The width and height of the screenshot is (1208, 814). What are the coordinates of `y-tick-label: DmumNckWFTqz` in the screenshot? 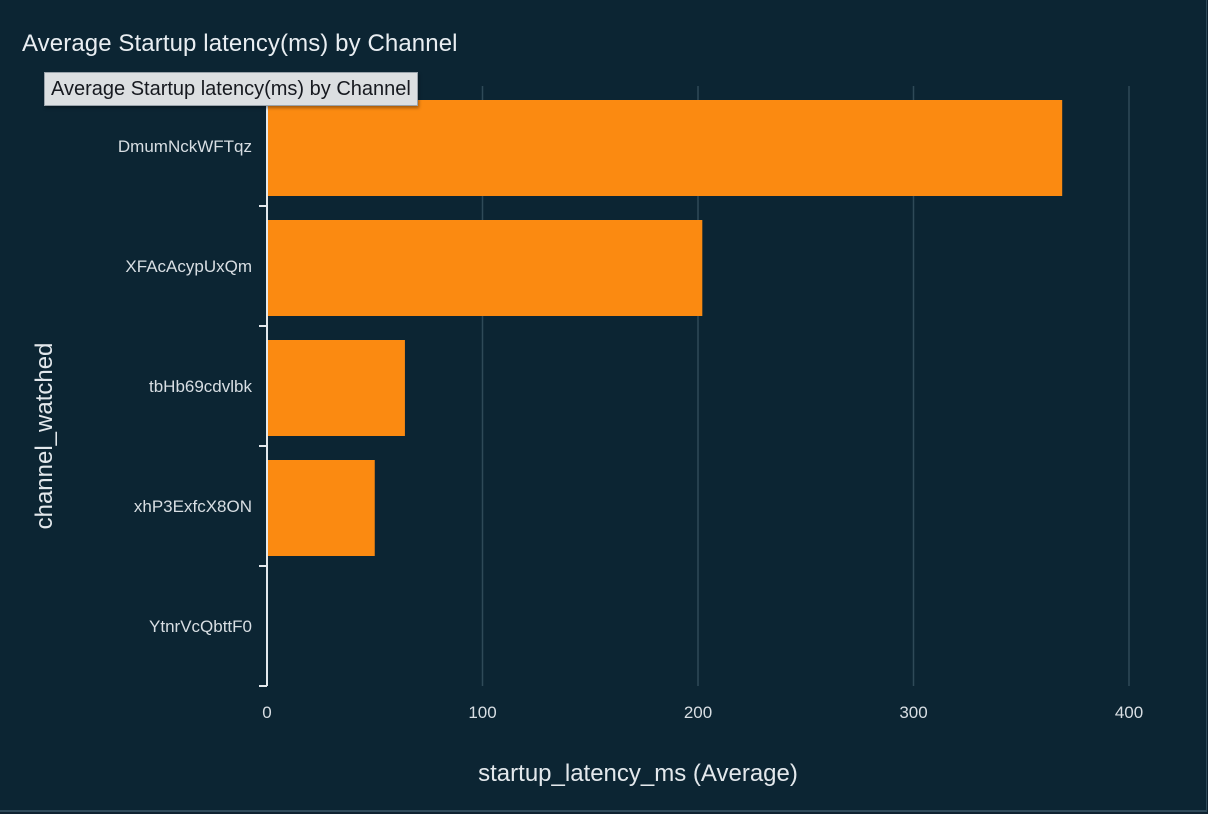 It's located at (185, 146).